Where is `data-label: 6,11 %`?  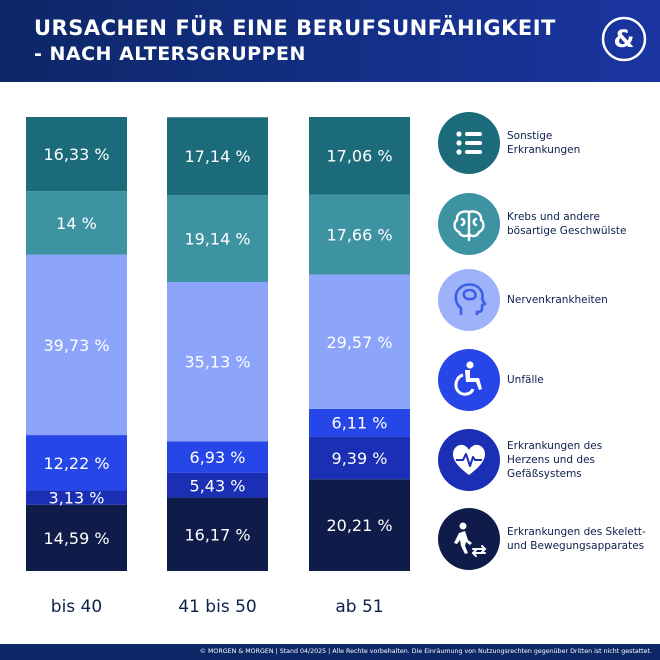 data-label: 6,11 % is located at coordinates (360, 423).